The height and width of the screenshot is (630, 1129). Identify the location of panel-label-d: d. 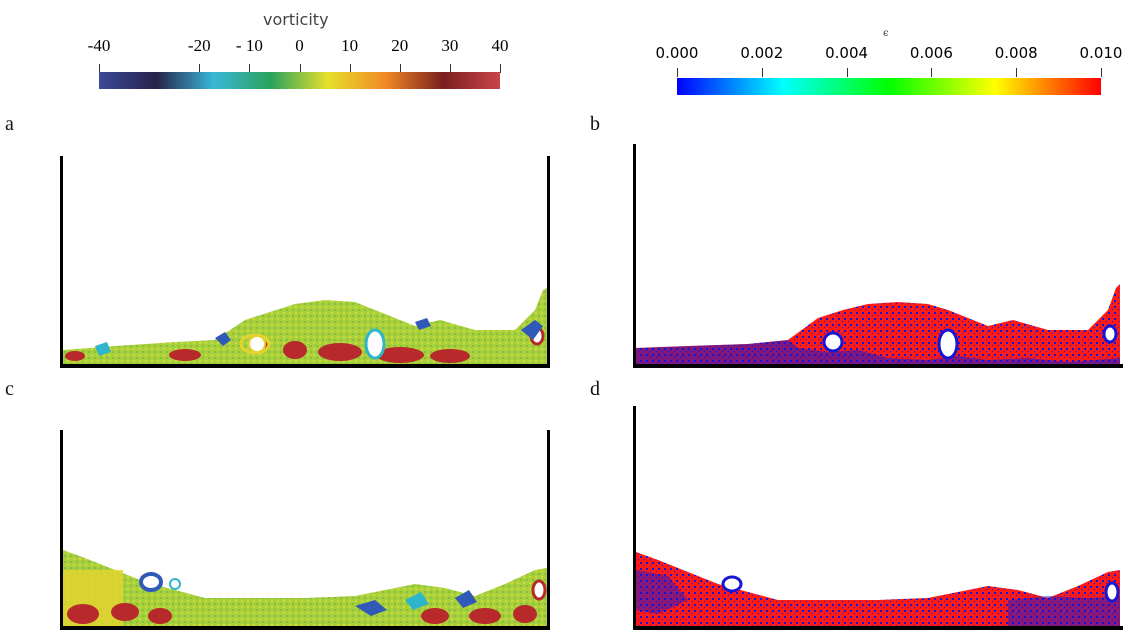
(595, 389).